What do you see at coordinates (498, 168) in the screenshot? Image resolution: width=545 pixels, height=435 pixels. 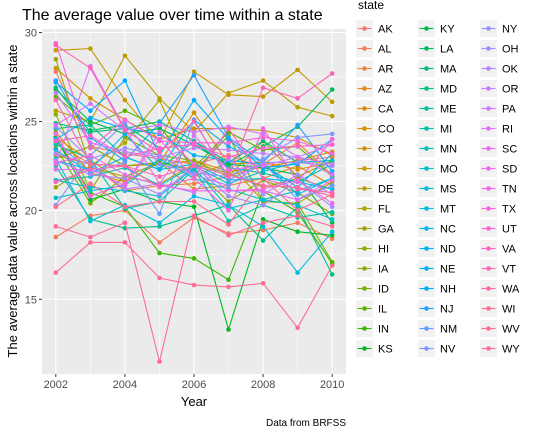 I see `legend-item-sd: SD` at bounding box center [498, 168].